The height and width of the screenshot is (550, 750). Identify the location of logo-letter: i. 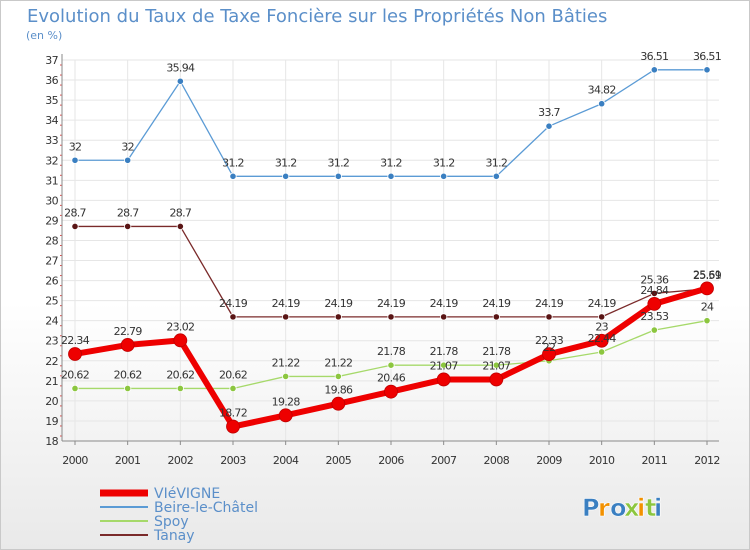
(641, 508).